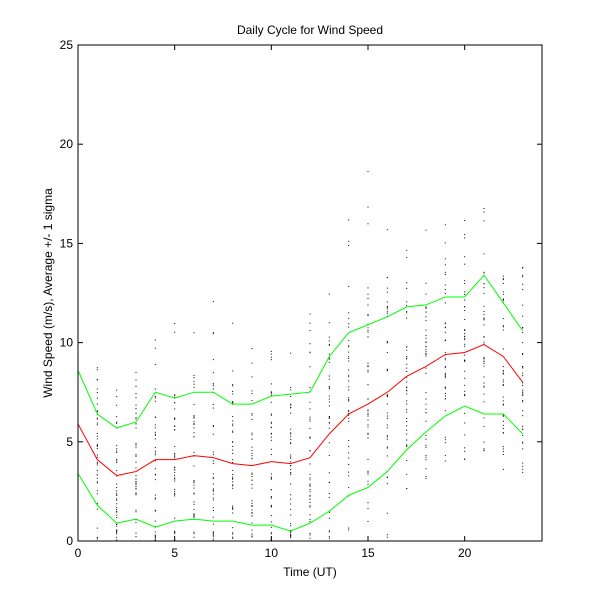 This screenshot has height=610, width=600. I want to click on y-tick-label: 0, so click(69, 541).